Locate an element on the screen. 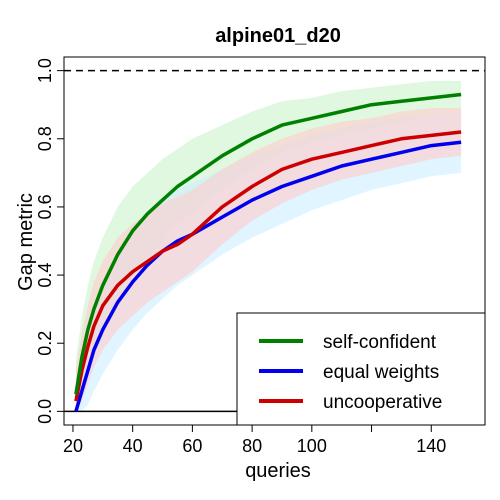 Image resolution: width=500 pixels, height=500 pixels. chart-title: alpine01_d20 is located at coordinates (278, 36).